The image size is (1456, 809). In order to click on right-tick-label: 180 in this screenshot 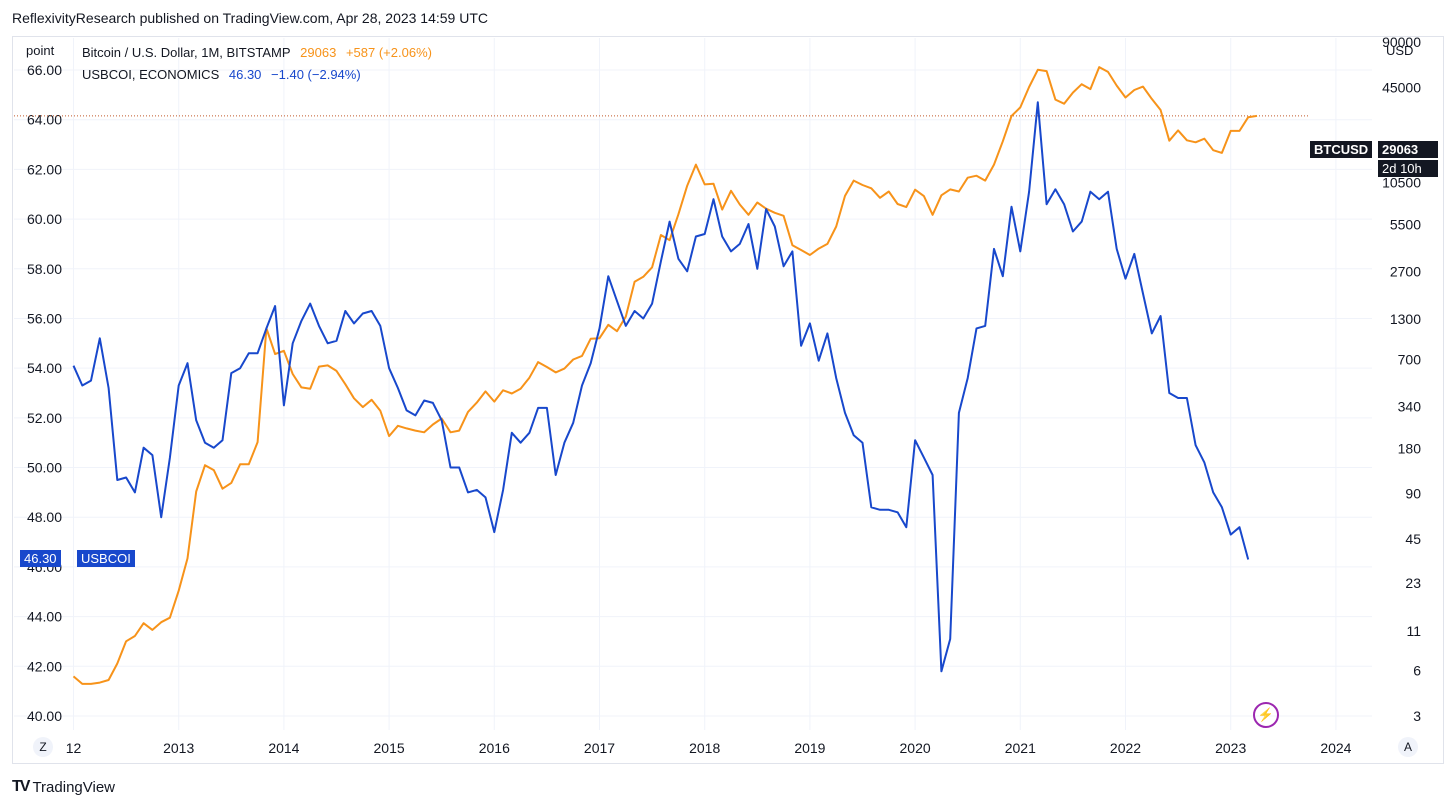, I will do `click(1410, 448)`.